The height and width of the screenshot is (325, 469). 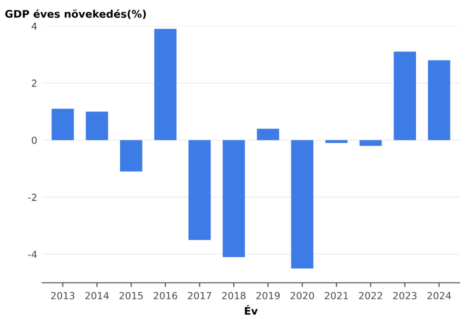 What do you see at coordinates (234, 296) in the screenshot?
I see `x-tick-label: 2018` at bounding box center [234, 296].